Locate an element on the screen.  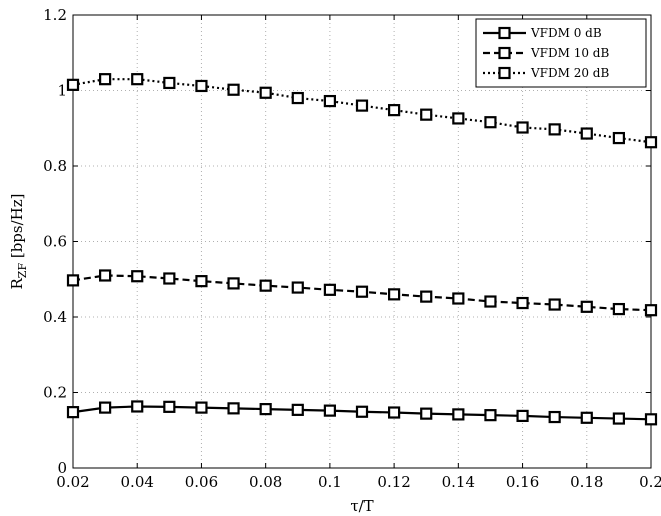
y-tick-label: 0.6 is located at coordinates (55, 242).